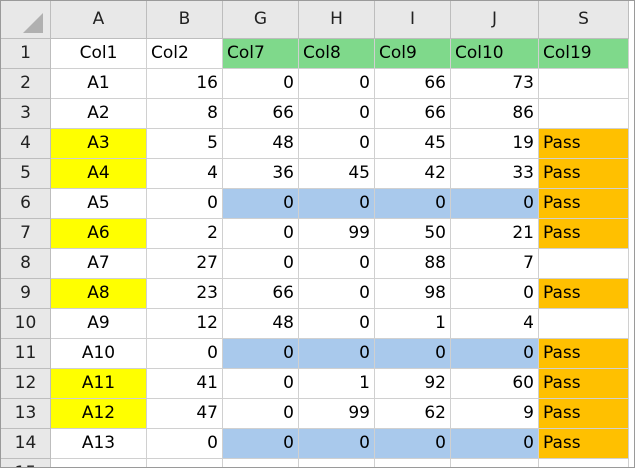 This screenshot has width=635, height=468. Describe the element at coordinates (26, 384) in the screenshot. I see `row-header: 12` at that location.